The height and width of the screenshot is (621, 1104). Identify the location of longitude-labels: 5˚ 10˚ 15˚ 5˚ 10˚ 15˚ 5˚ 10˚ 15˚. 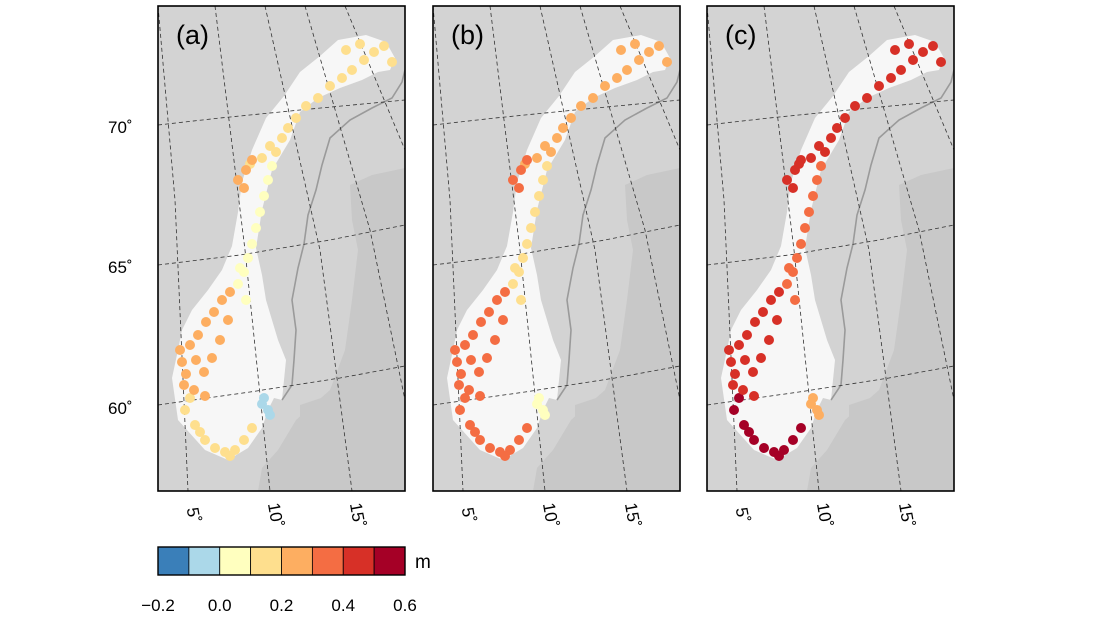
(550, 515).